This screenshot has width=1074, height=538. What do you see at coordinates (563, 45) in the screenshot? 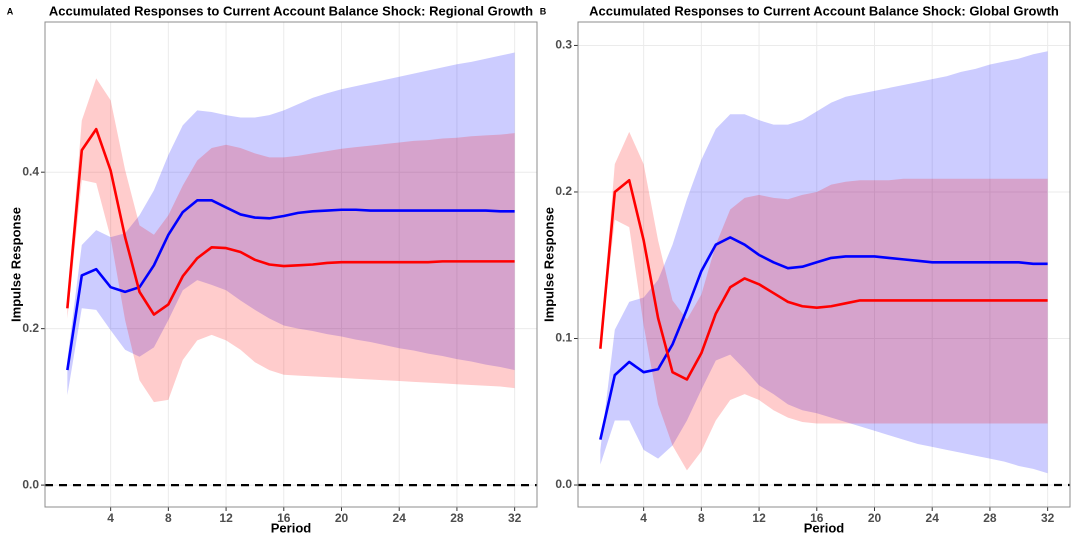
I see `y-tick-label: 0.3` at bounding box center [563, 45].